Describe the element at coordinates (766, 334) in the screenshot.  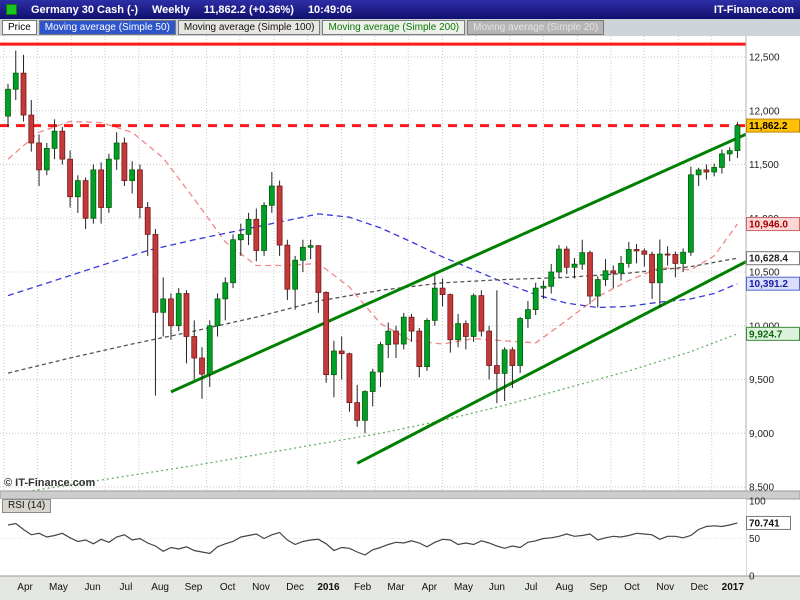
I see `svg-text: 9,924.7` at that location.